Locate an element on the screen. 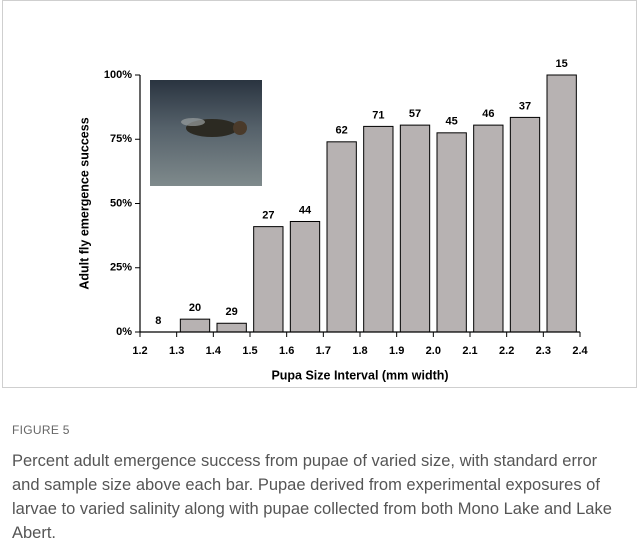  x-tick-label: 1.4 is located at coordinates (214, 351).